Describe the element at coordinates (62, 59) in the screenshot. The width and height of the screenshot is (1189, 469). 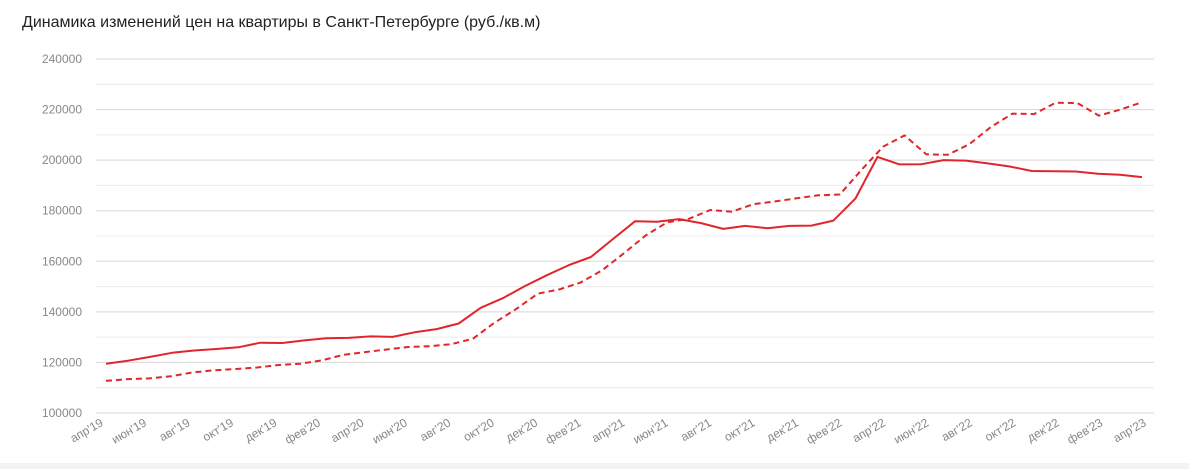
I see `y-tick-label: 240000` at that location.